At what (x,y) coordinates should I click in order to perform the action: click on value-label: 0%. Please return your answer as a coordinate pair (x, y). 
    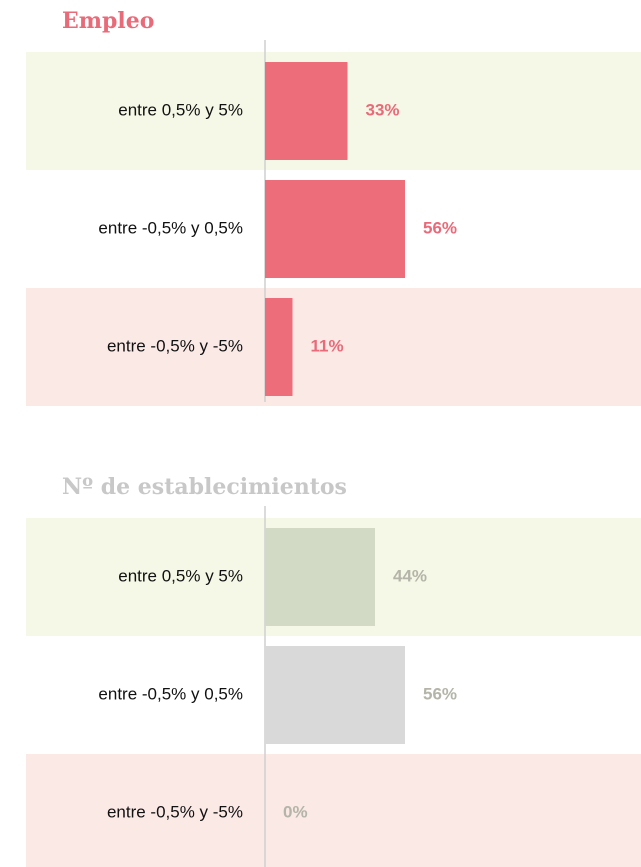
    Looking at the image, I should click on (295, 811).